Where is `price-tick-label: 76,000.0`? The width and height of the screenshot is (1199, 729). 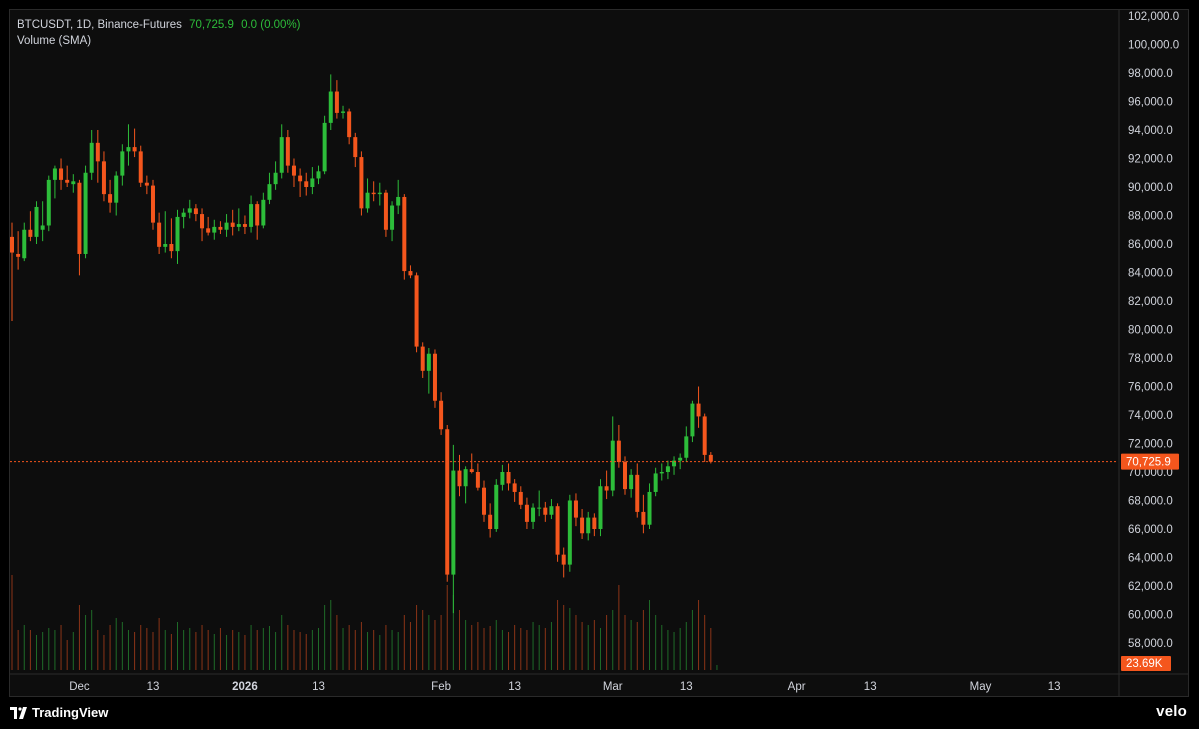 price-tick-label: 76,000.0 is located at coordinates (1150, 388).